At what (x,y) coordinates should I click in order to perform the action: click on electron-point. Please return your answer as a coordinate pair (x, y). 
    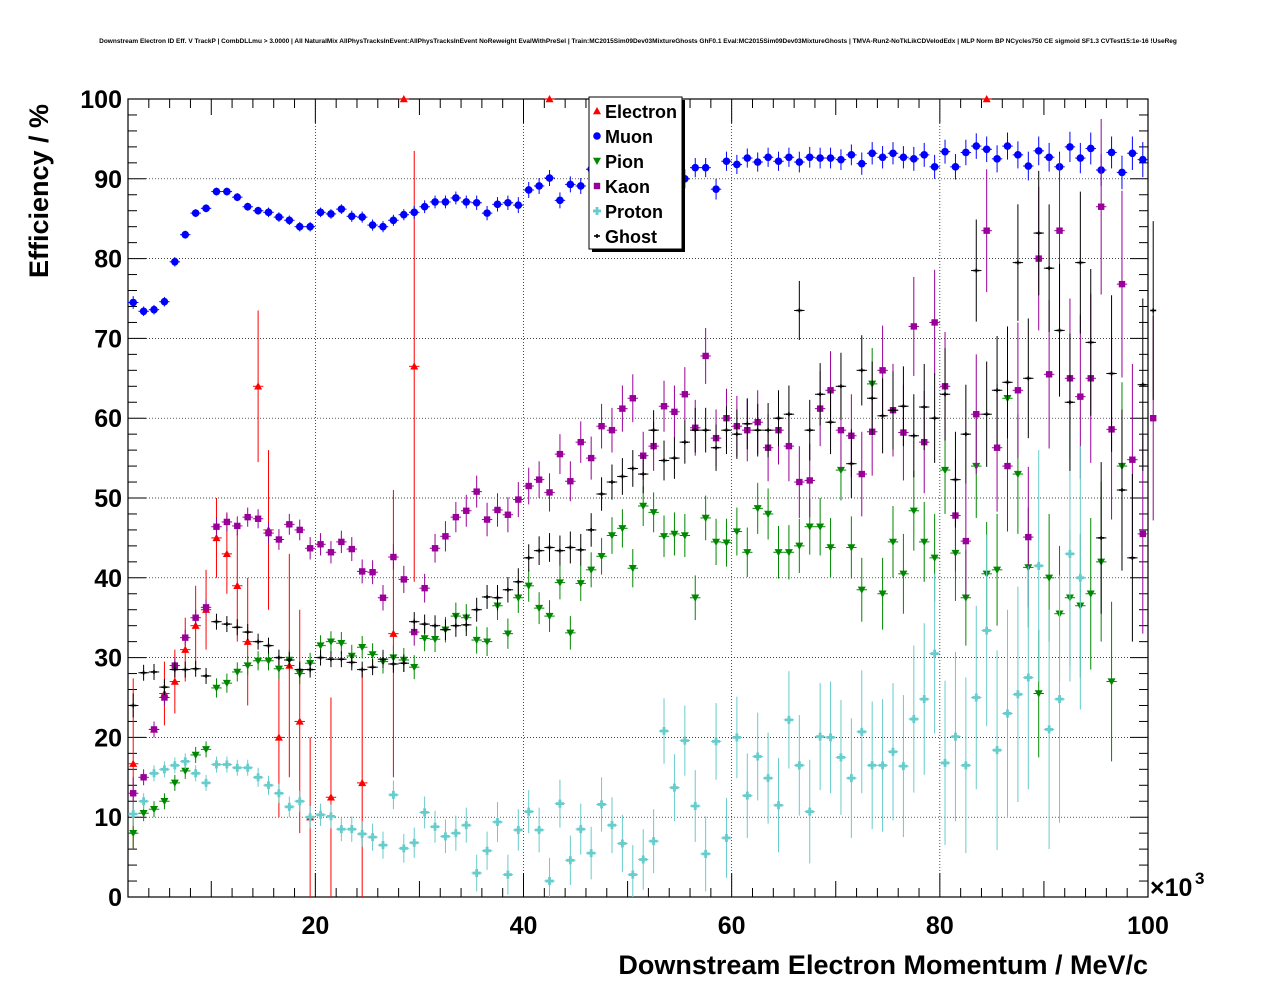
    Looking at the image, I should click on (362, 782).